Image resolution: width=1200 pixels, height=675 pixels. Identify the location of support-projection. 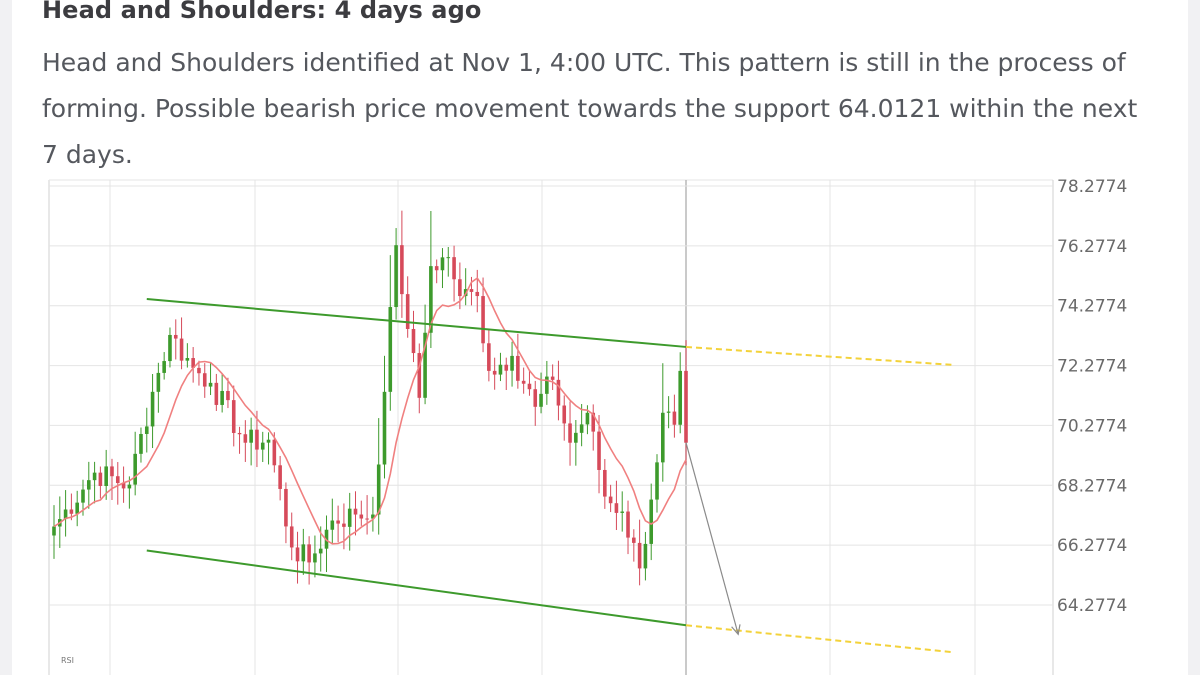
(819, 639).